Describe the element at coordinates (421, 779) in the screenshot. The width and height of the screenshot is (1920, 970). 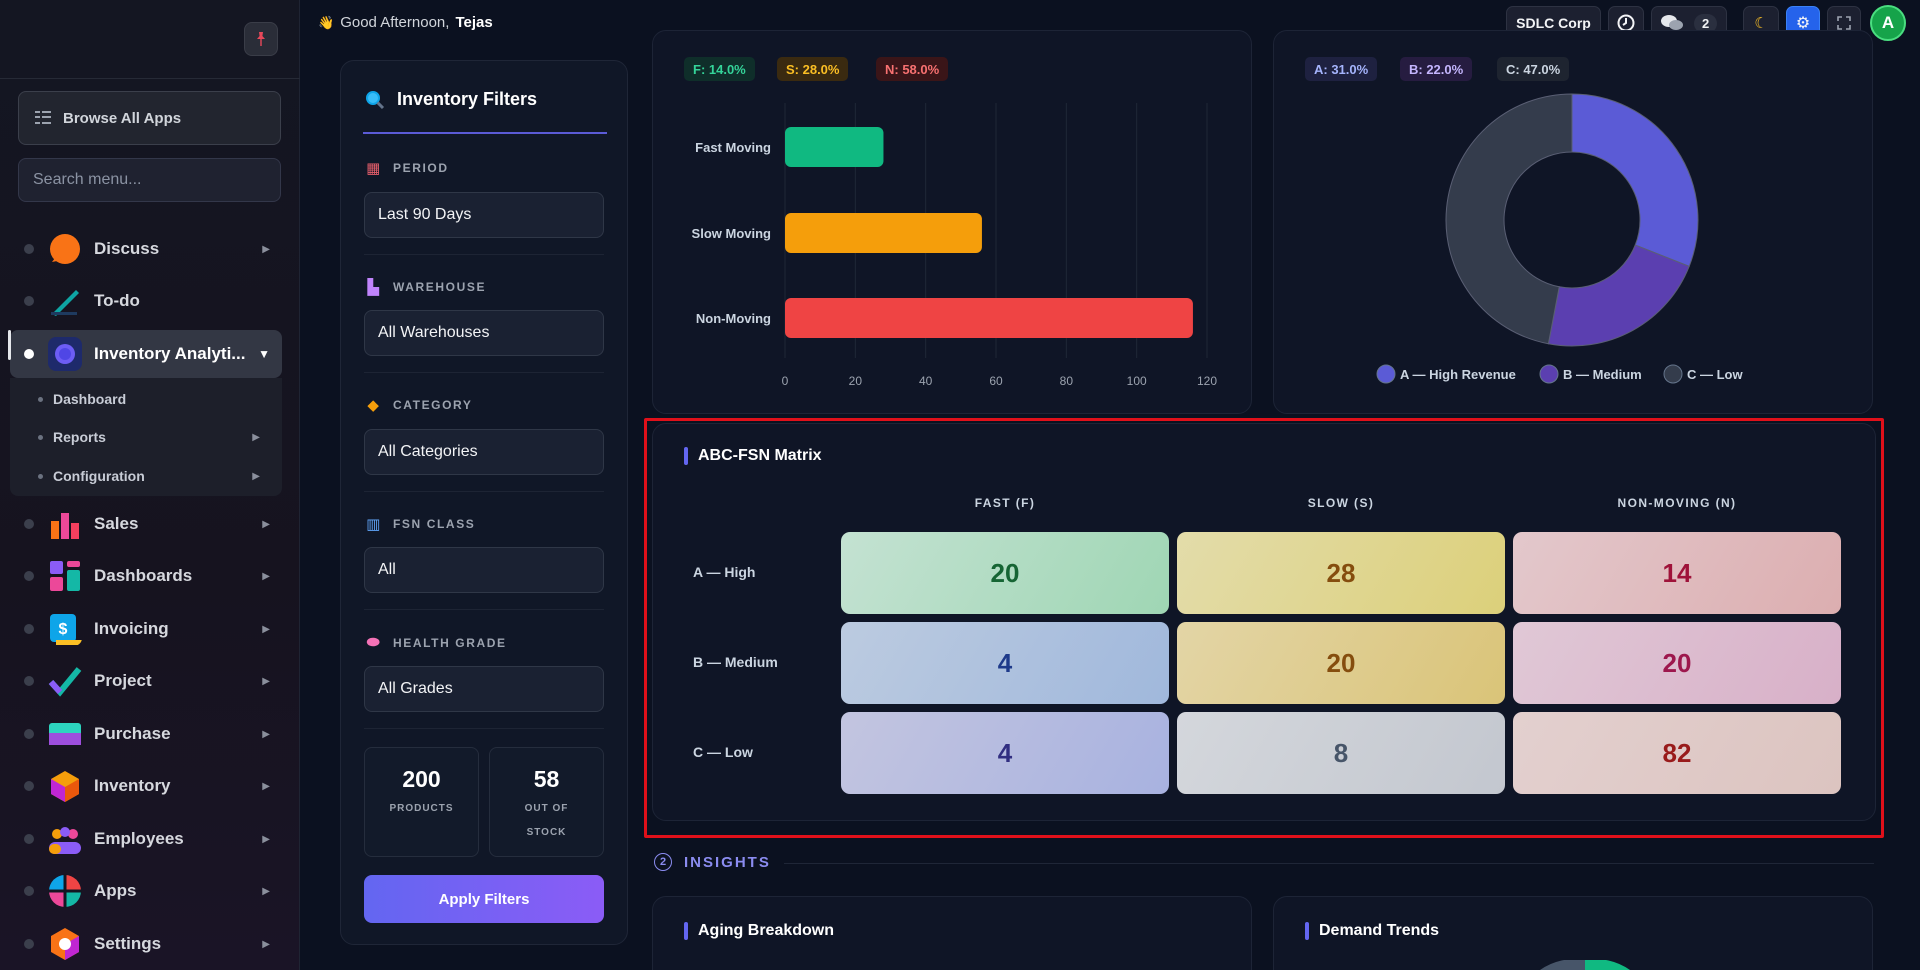
I see `products-count: 200` at that location.